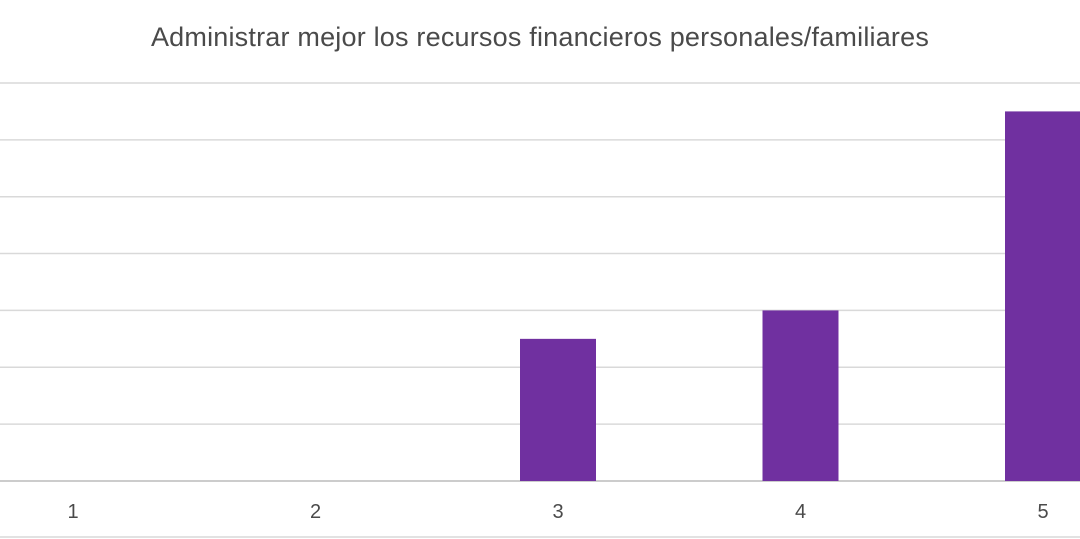 The image size is (1080, 539). I want to click on x-tick-label-3: 3, so click(557, 512).